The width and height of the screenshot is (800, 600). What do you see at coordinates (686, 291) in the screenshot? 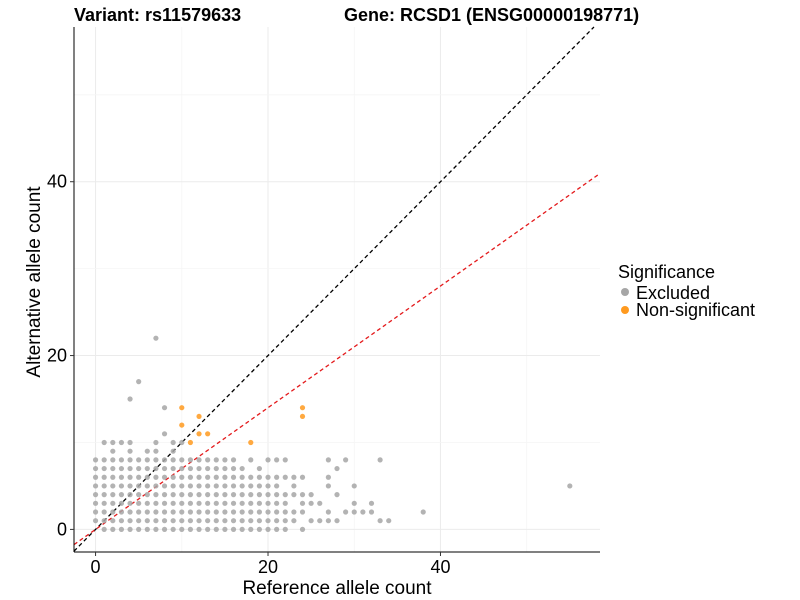
I see `legend: Significance Excluded Non-significant` at bounding box center [686, 291].